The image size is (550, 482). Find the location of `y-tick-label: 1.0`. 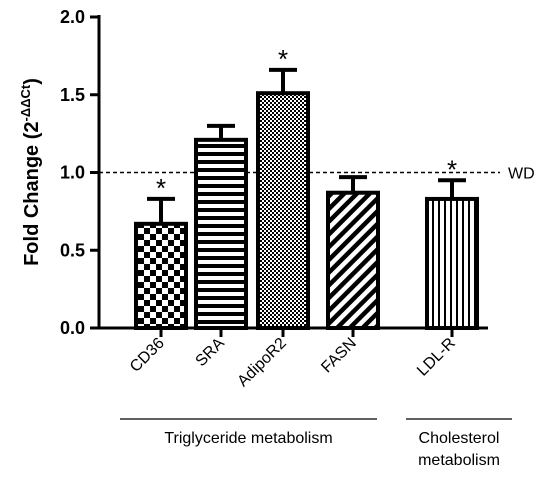

y-tick-label: 1.0 is located at coordinates (72, 173).